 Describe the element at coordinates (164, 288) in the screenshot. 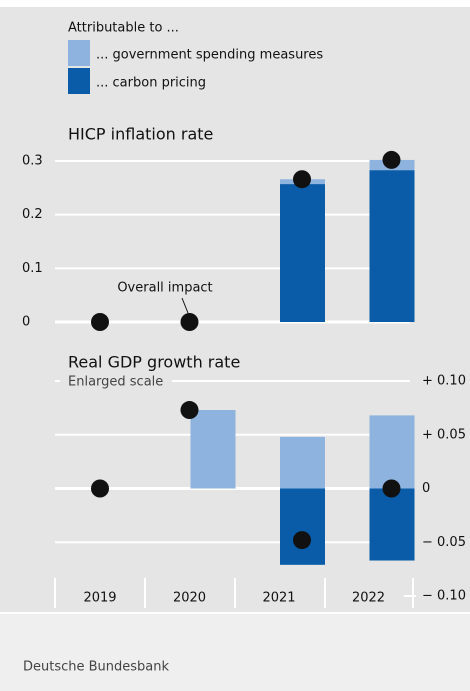

I see `annotation: Overall impact` at that location.